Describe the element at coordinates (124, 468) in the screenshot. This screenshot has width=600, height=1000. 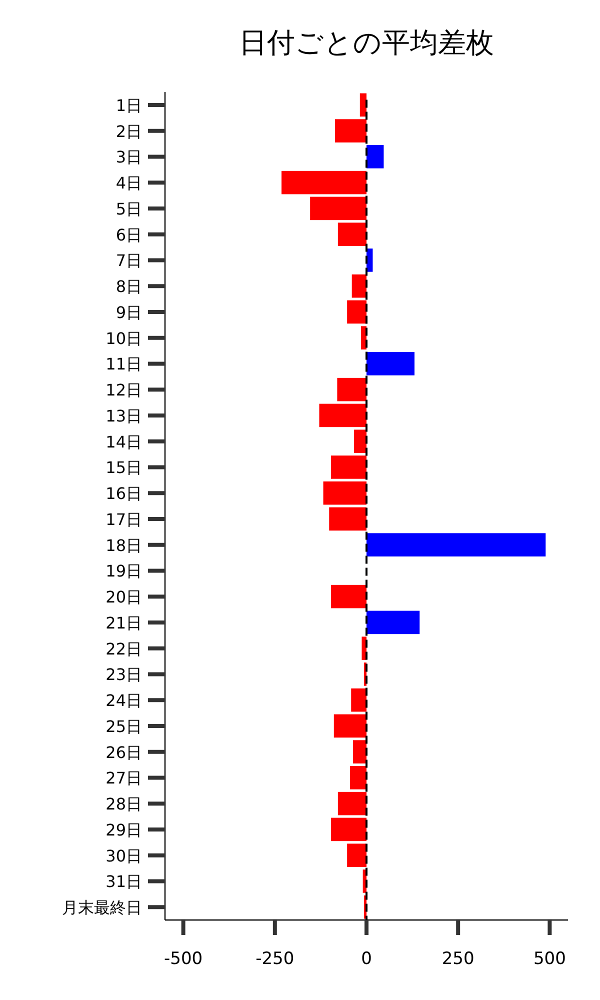
I see `y-tick-label: 15日` at that location.